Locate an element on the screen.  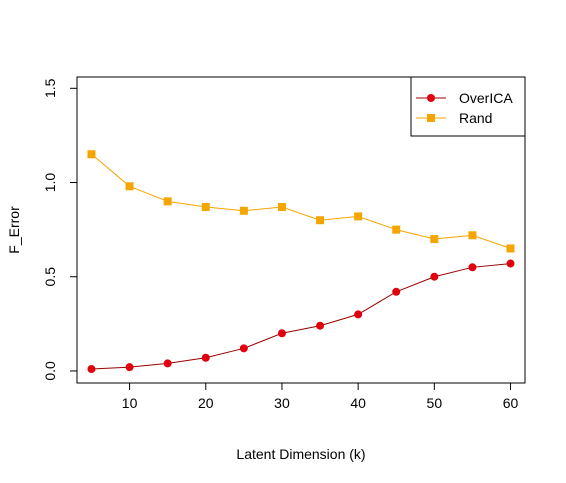
x-tick-label: 20 is located at coordinates (206, 403).